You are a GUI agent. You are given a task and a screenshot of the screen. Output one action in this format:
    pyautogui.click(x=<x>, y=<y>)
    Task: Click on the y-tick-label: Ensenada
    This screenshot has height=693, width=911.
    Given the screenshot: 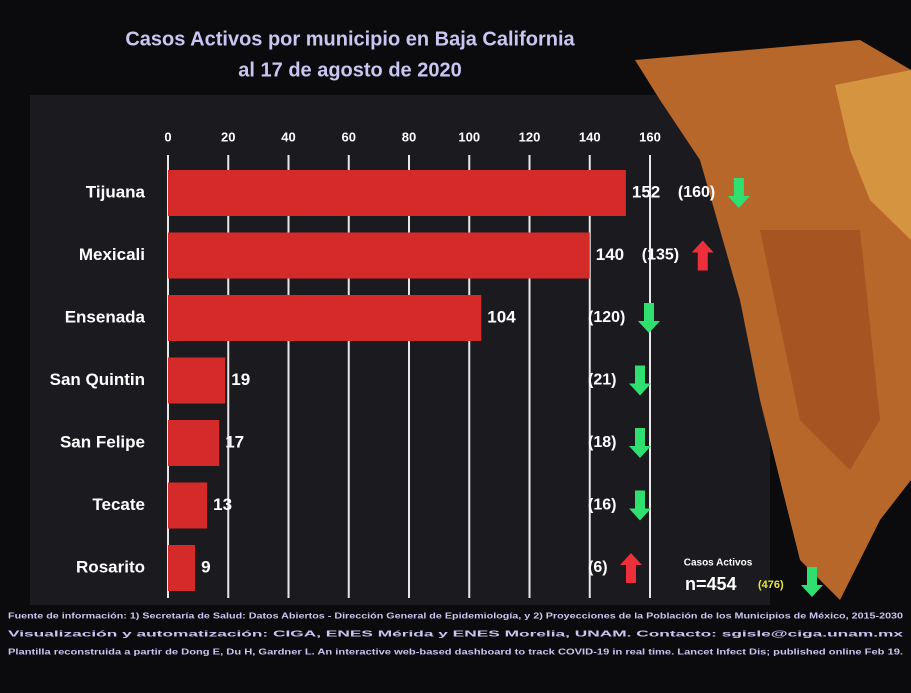 What is the action you would take?
    pyautogui.click(x=105, y=316)
    